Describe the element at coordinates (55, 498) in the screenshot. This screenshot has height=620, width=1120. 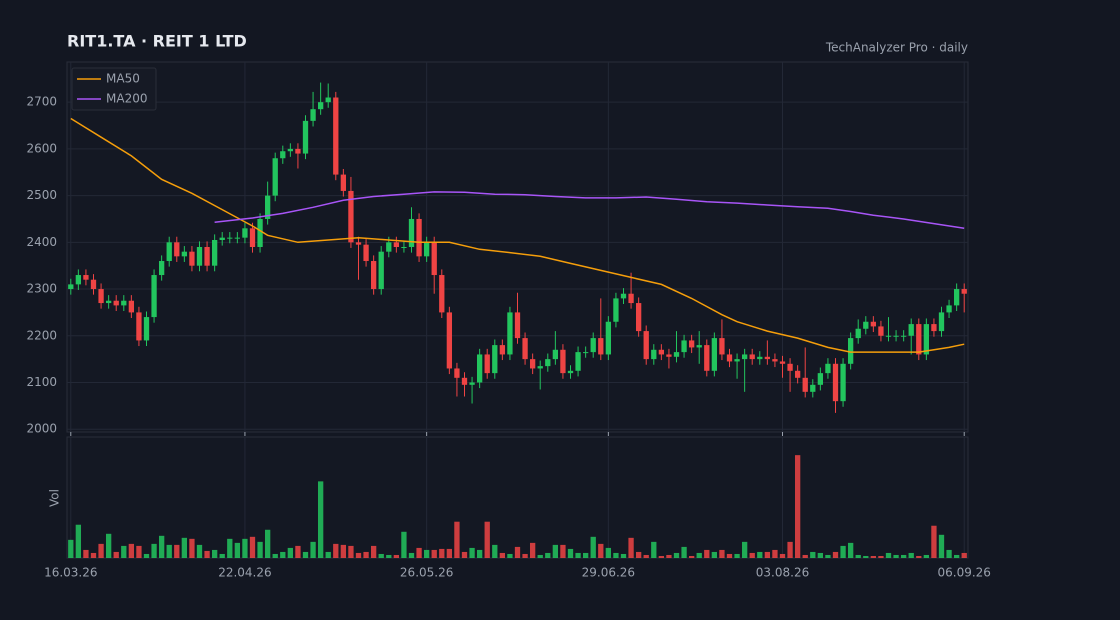
I see `volume-label: Vol` at that location.